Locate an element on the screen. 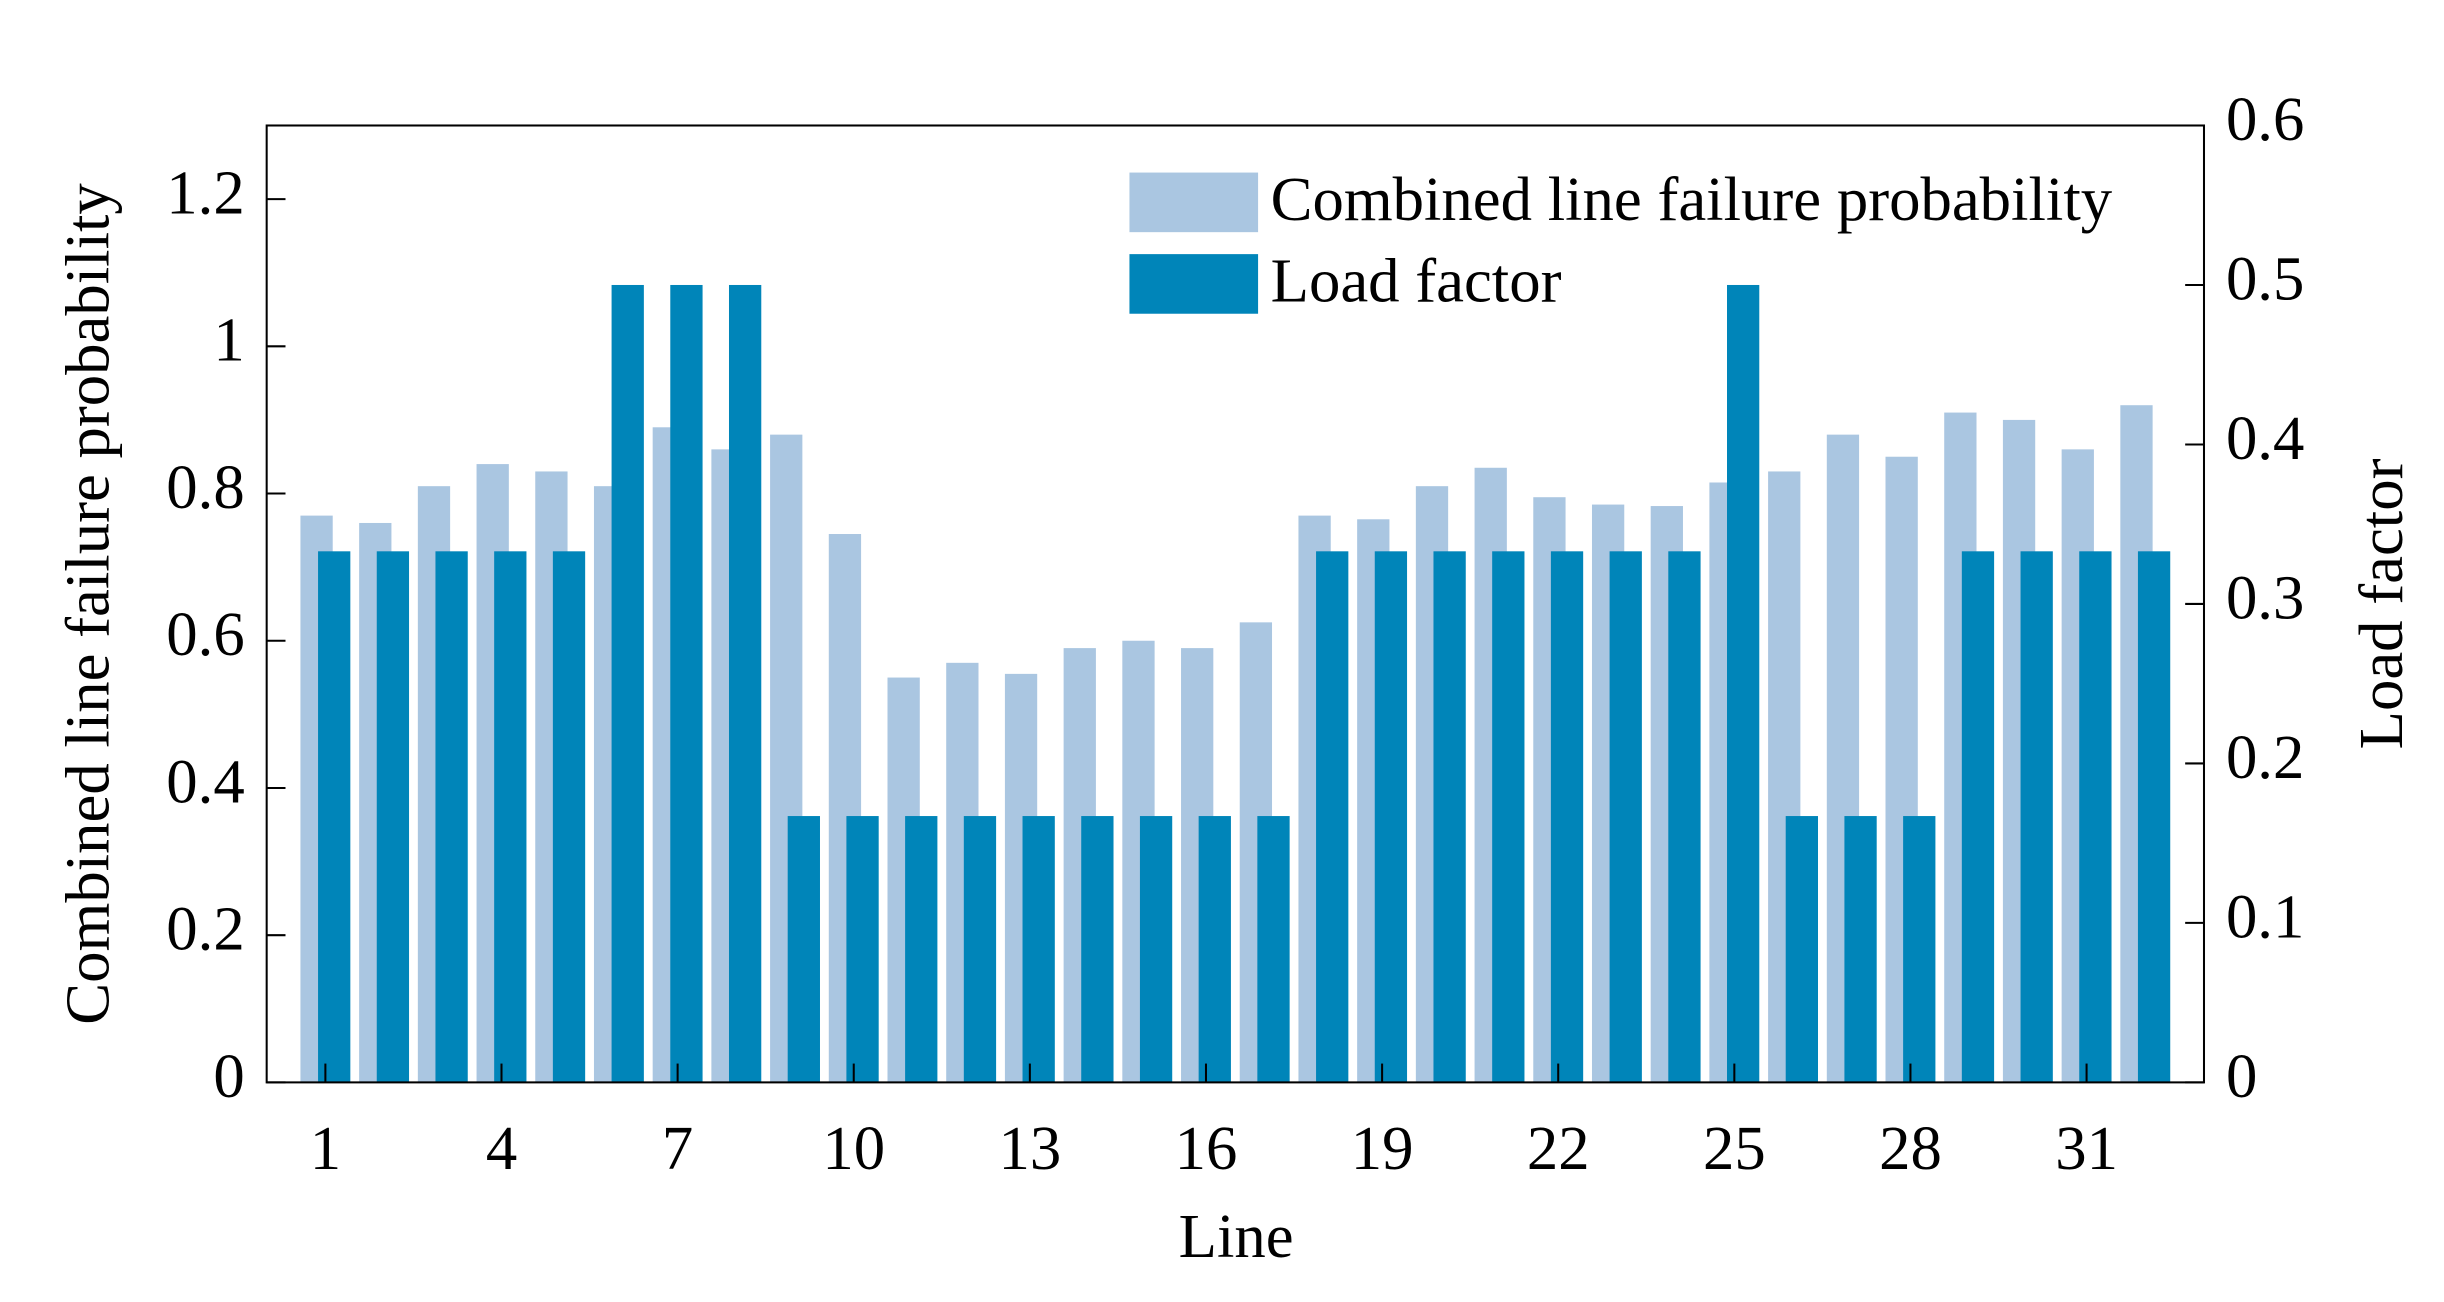  y2-tick-label: 0.2 is located at coordinates (2265, 757).